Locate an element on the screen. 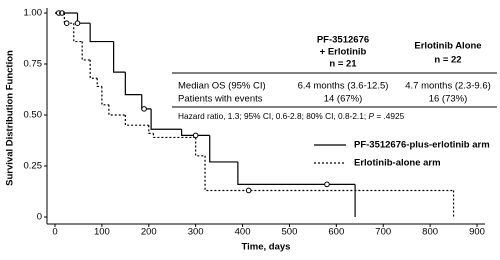 The width and height of the screenshot is (500, 260). x-tick-label: 400 is located at coordinates (243, 232).